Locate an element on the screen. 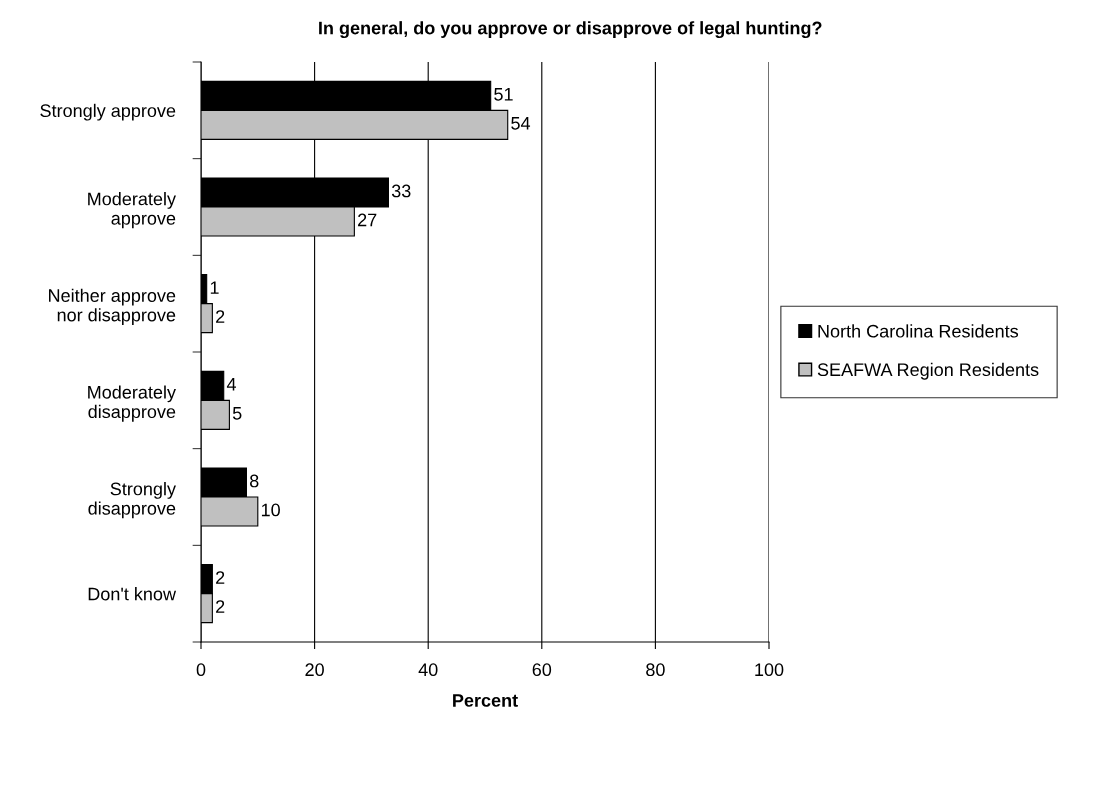 This screenshot has width=1096, height=792. data-label: 4 is located at coordinates (231, 384).